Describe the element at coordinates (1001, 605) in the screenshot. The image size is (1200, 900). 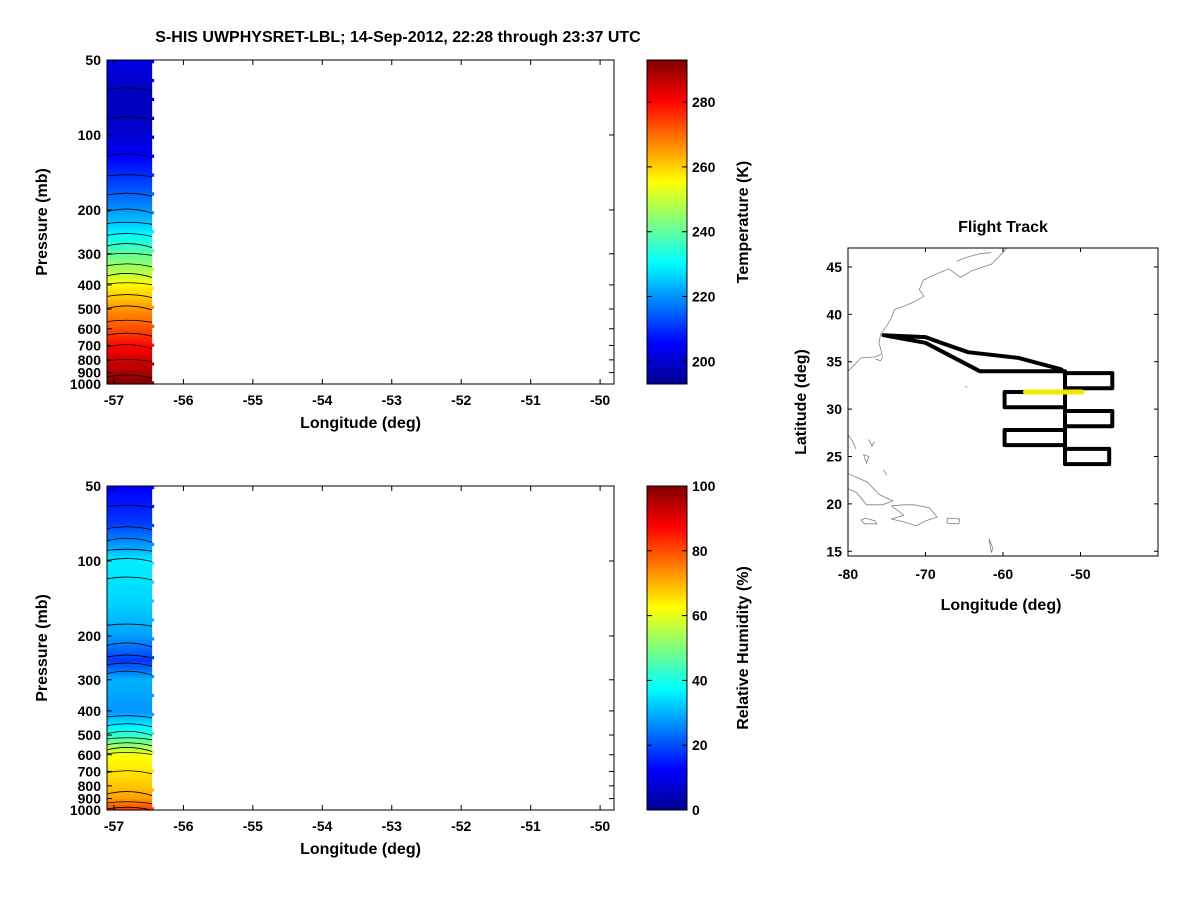
I see `x-axis-label: Longitude (deg)` at that location.